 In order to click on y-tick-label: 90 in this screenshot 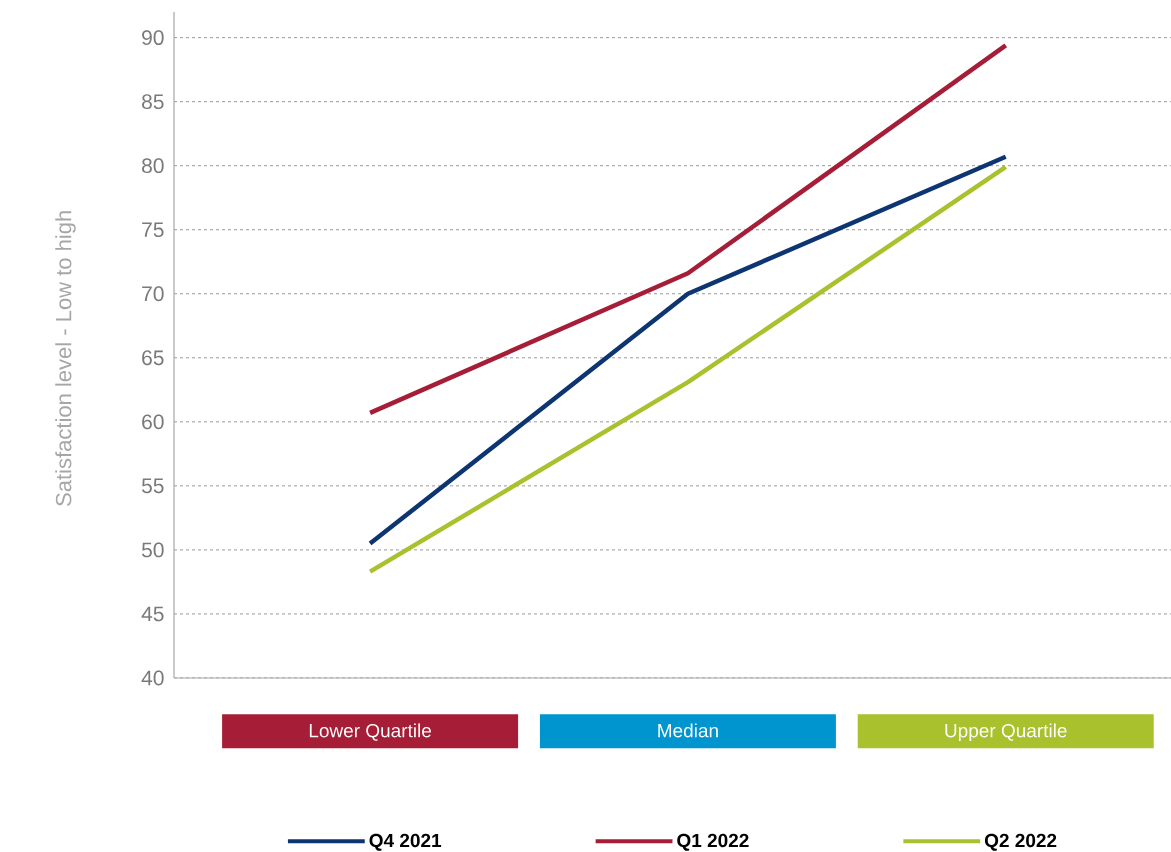, I will do `click(153, 38)`.